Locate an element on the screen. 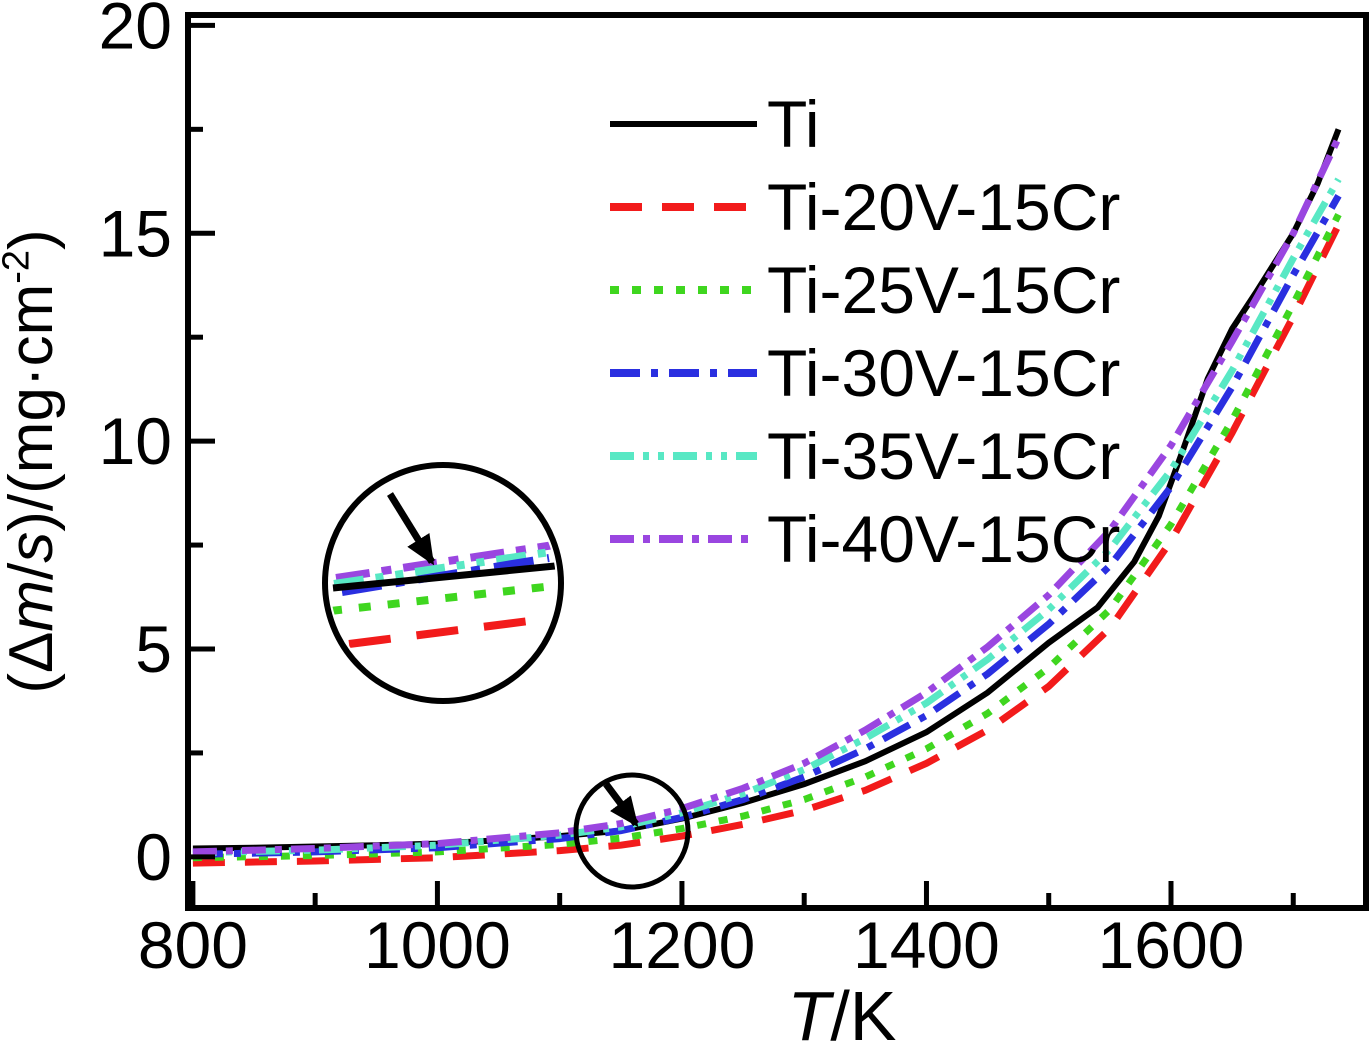 The image size is (1372, 1048). legend-label: Ti-25V-15Cr is located at coordinates (943, 290).